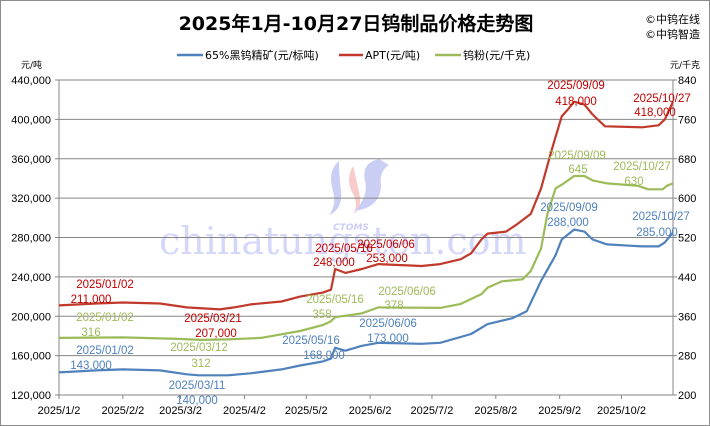 This screenshot has width=710, height=426. I want to click on y-right-tick-label: 280, so click(687, 357).